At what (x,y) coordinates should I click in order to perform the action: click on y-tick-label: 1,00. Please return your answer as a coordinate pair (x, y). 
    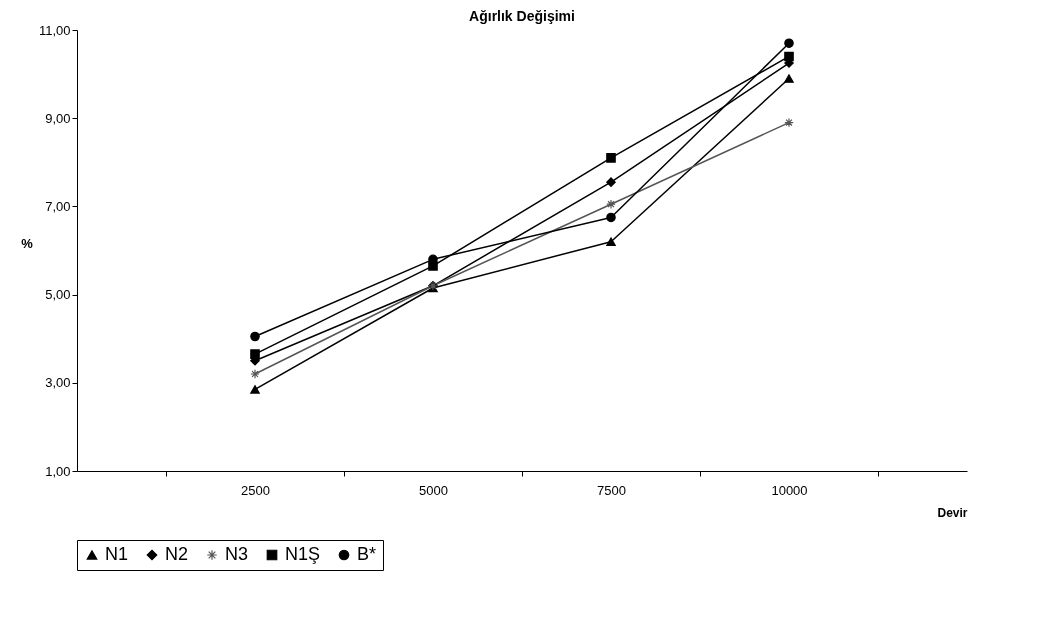
    Looking at the image, I should click on (58, 471).